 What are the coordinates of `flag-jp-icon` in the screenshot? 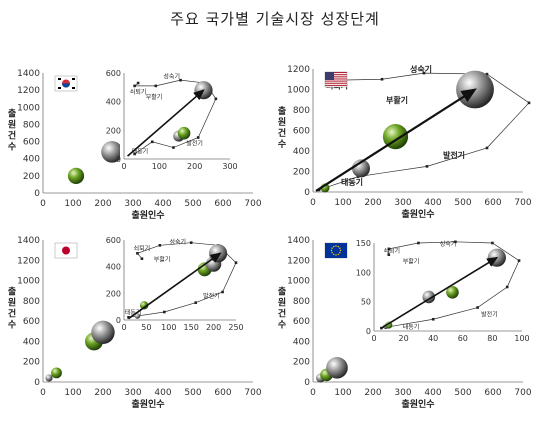 It's located at (66, 250).